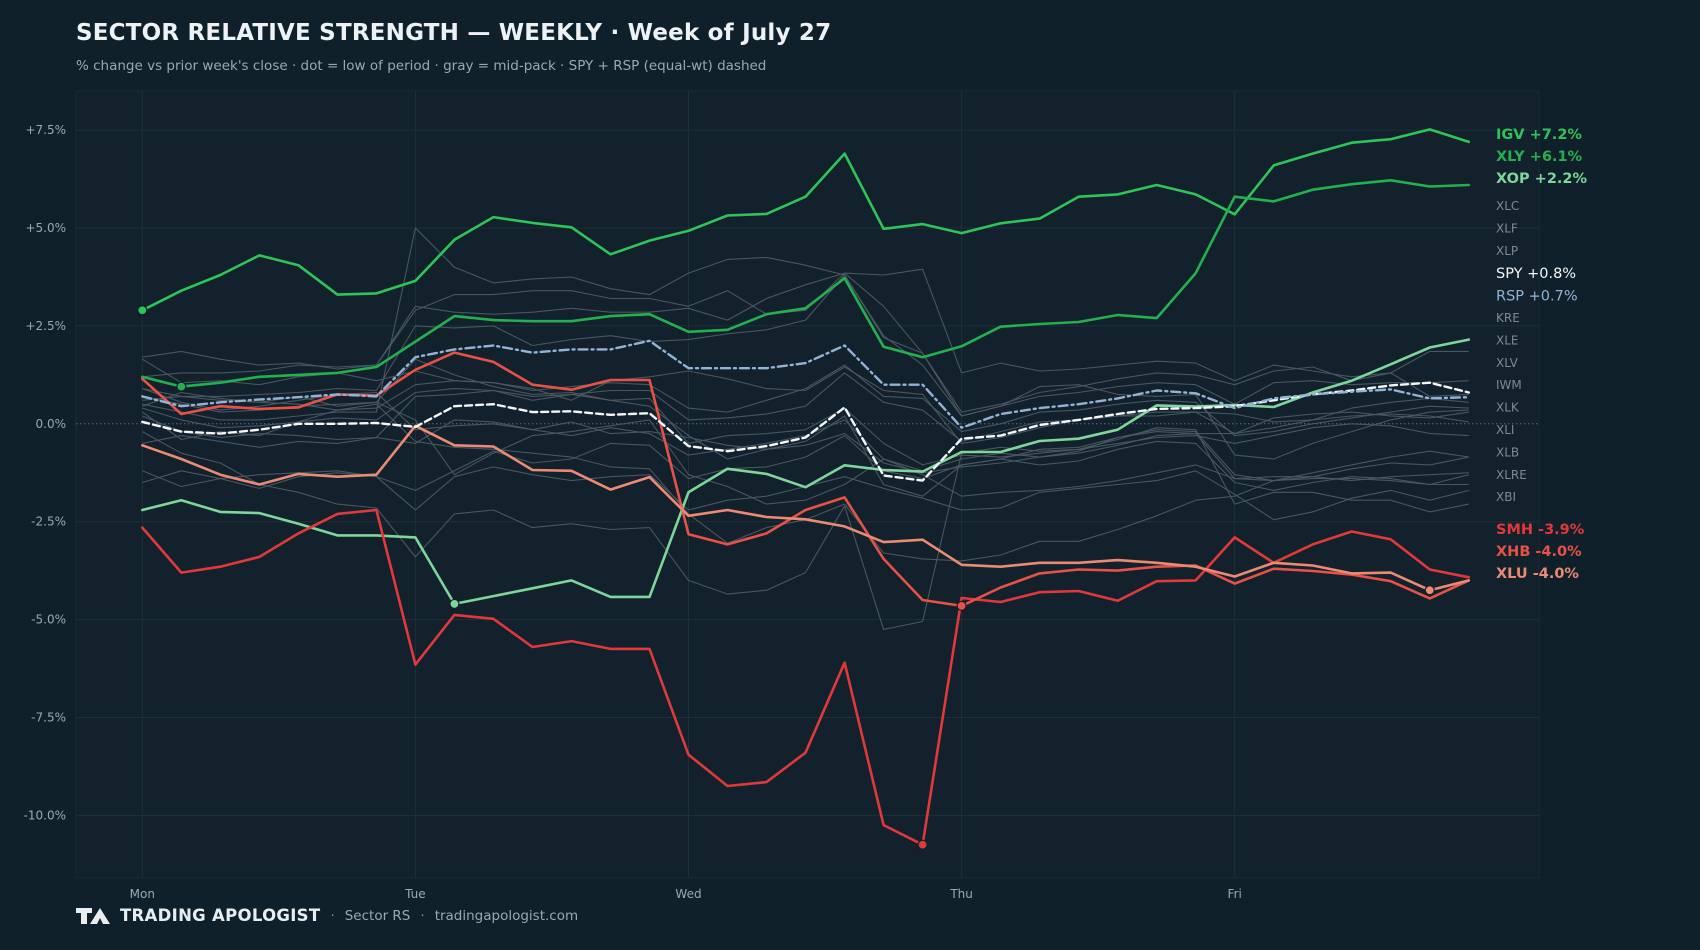  Describe the element at coordinates (1429, 590) in the screenshot. I see `low-marker-xlu` at that location.